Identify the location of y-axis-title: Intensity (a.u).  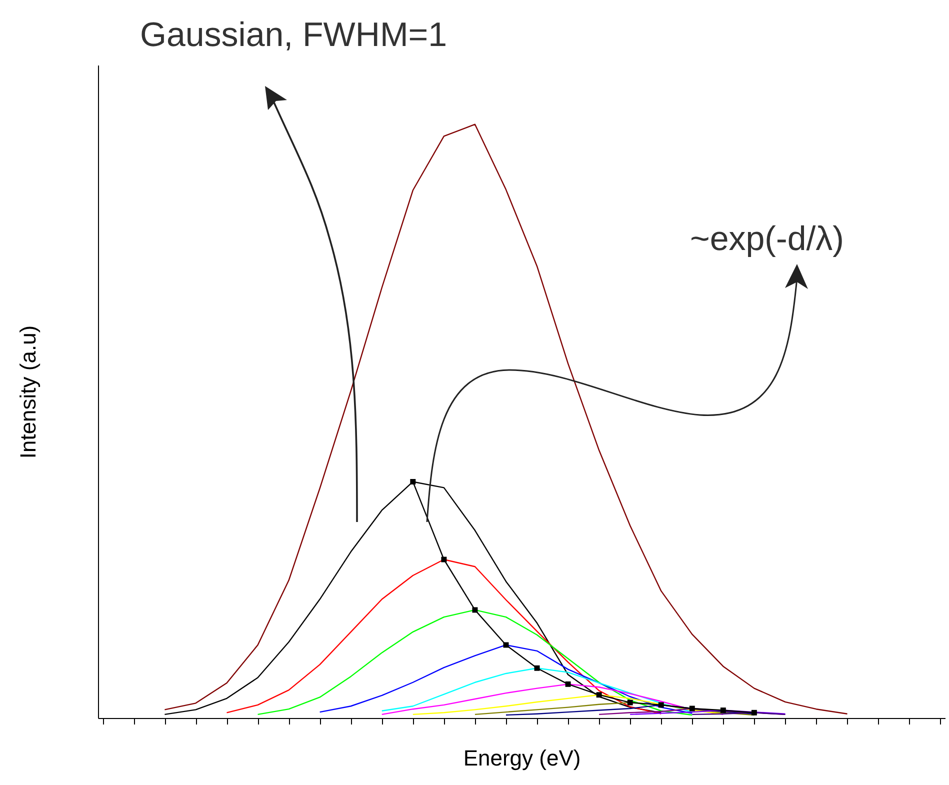
(28, 392).